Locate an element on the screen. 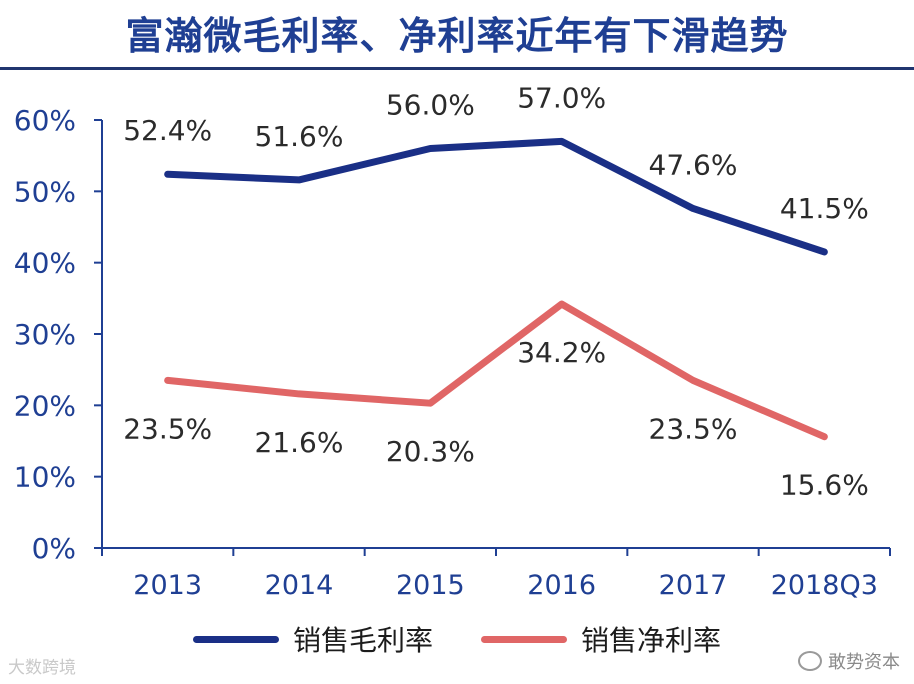 This screenshot has height=684, width=914. x-tick-label: 2014 is located at coordinates (299, 585).